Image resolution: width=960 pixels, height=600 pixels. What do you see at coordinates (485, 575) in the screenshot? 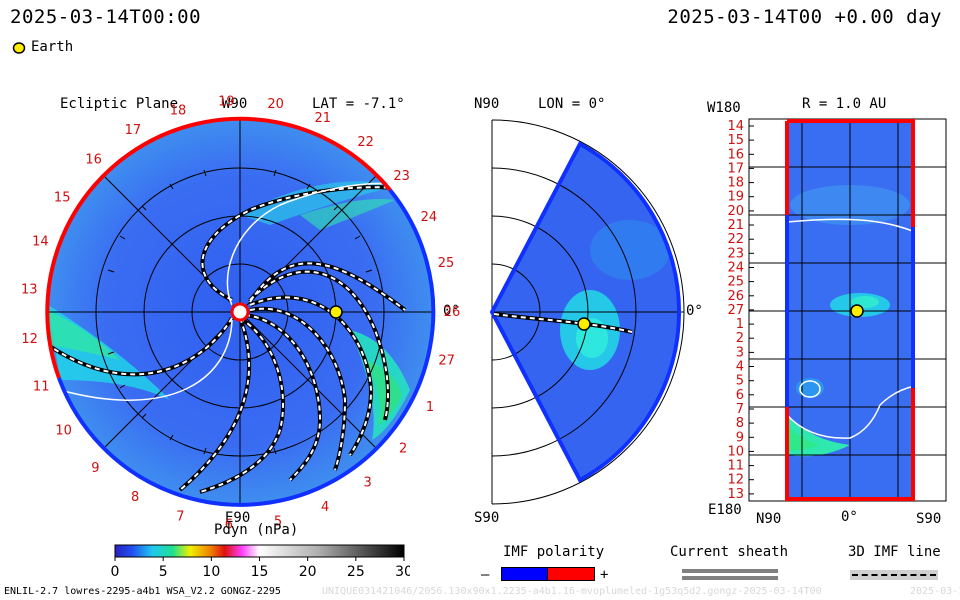
I see `imf-minus: –` at bounding box center [485, 575].